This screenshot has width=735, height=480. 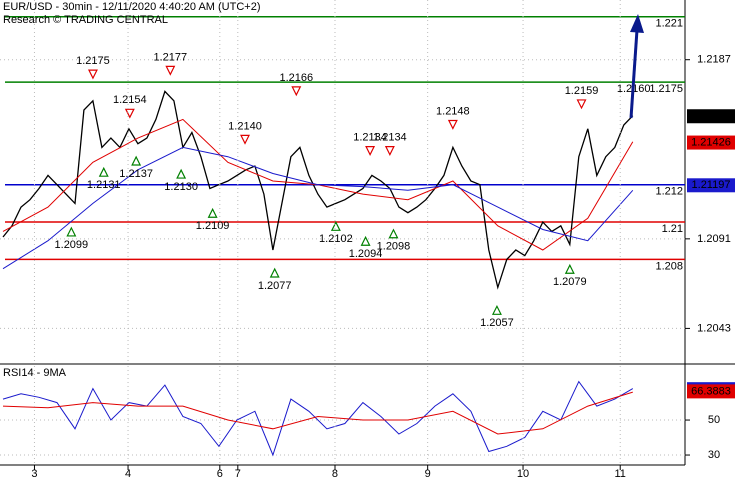 What do you see at coordinates (72, 245) in the screenshot?
I see `annotation-label: 1.2099` at bounding box center [72, 245].